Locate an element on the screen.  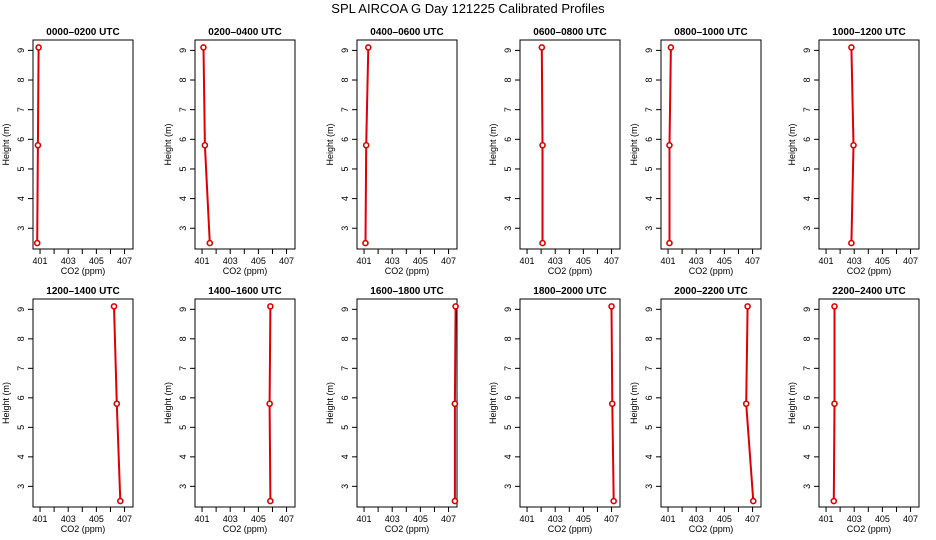
panel-9-ytick-label: 4 is located at coordinates (345, 456).